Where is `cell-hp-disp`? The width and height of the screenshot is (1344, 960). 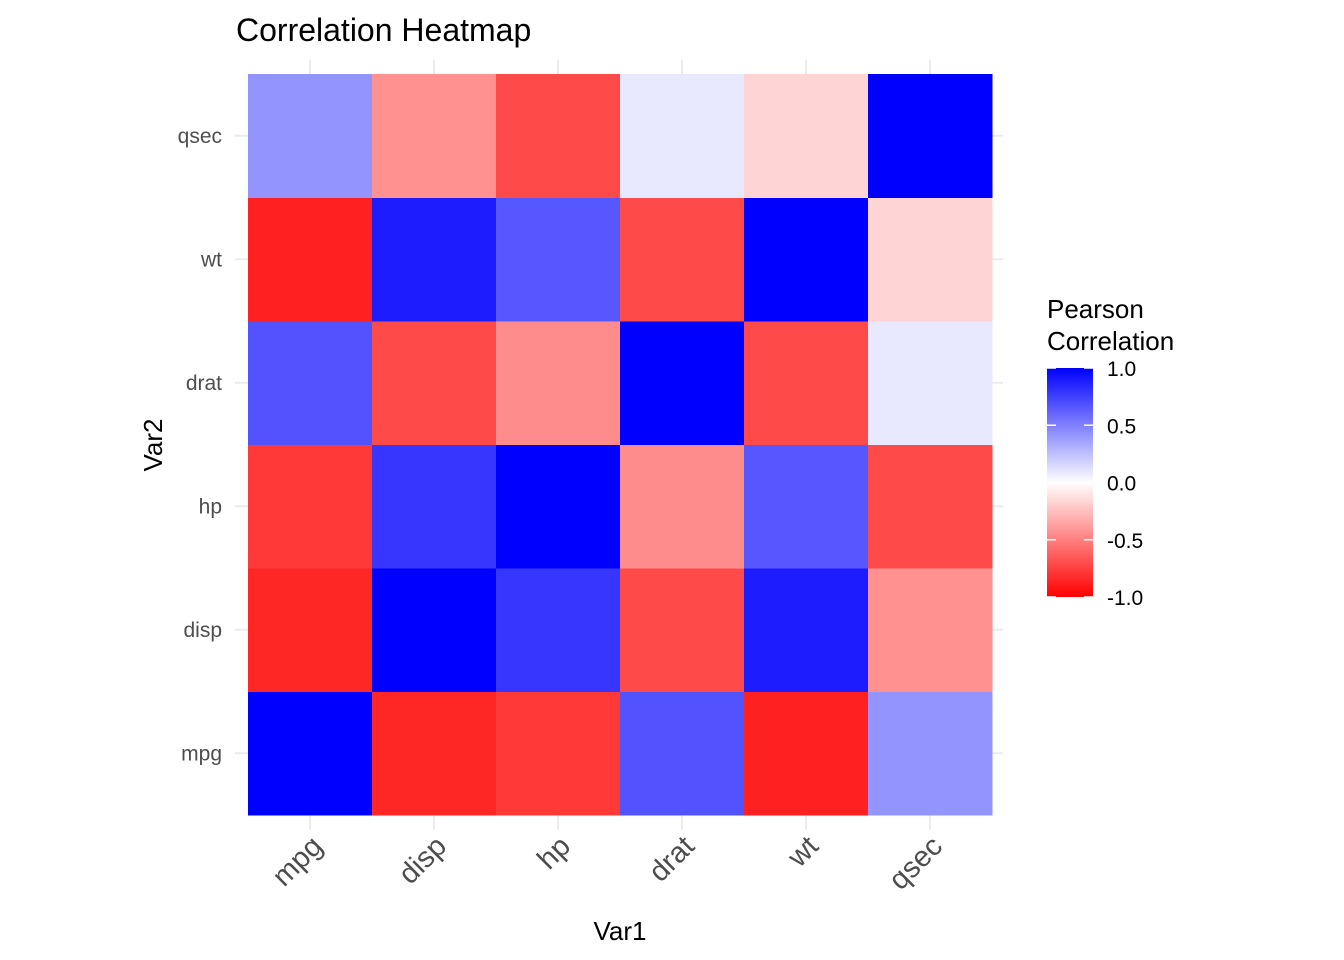
cell-hp-disp is located at coordinates (558, 630).